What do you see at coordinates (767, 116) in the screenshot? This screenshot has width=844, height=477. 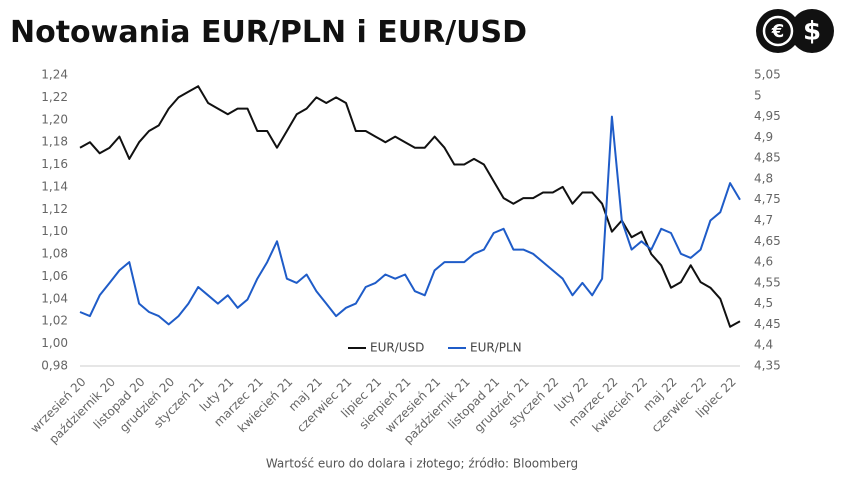 I see `y-tick-label: 4,95` at bounding box center [767, 116].